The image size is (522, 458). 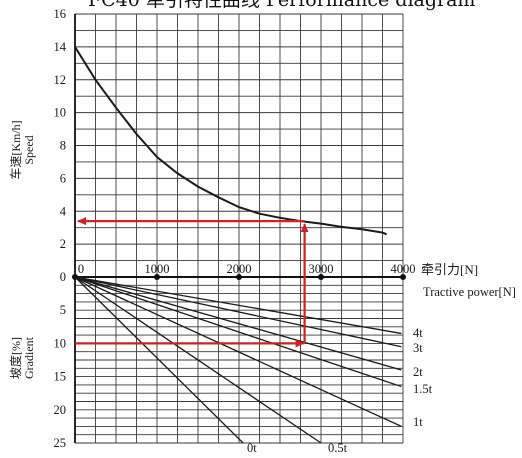 What do you see at coordinates (60, 377) in the screenshot?
I see `y-tick-label-gradient: 15` at bounding box center [60, 377].